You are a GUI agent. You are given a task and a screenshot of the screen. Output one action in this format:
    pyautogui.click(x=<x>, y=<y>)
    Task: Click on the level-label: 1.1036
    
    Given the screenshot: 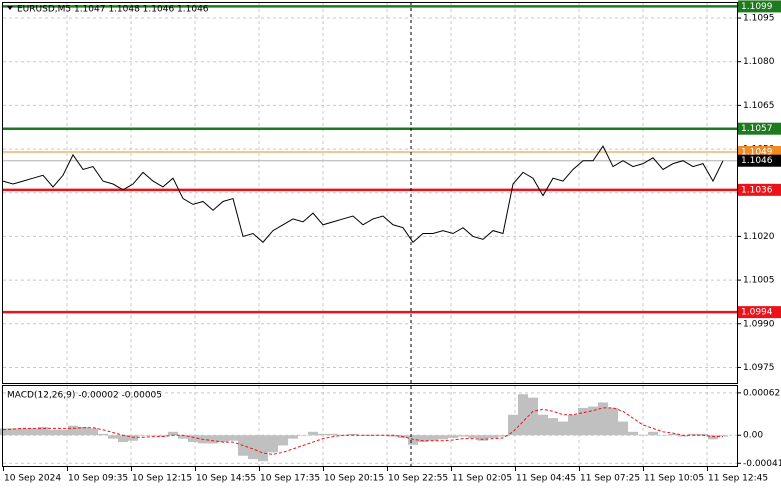 What is the action you would take?
    pyautogui.click(x=757, y=190)
    